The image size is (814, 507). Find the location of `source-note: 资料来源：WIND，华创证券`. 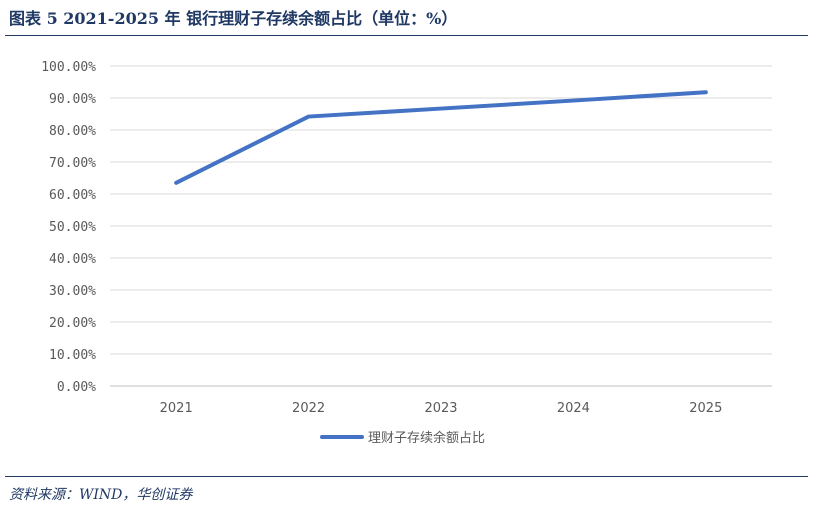

source-note: 资料来源：WIND，华创证券 is located at coordinates (101, 495).